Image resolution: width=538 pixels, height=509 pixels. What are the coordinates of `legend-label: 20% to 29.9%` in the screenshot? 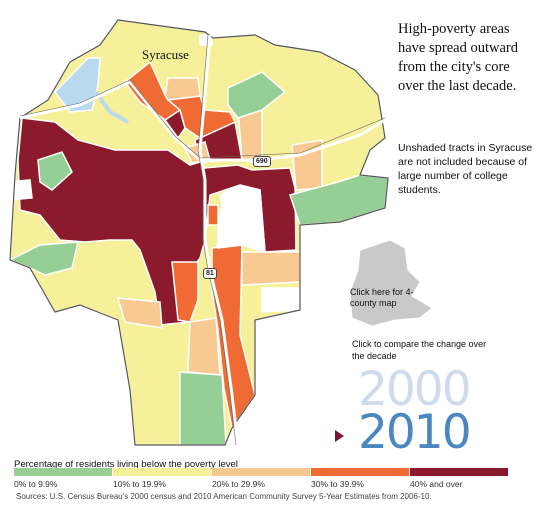 It's located at (238, 484).